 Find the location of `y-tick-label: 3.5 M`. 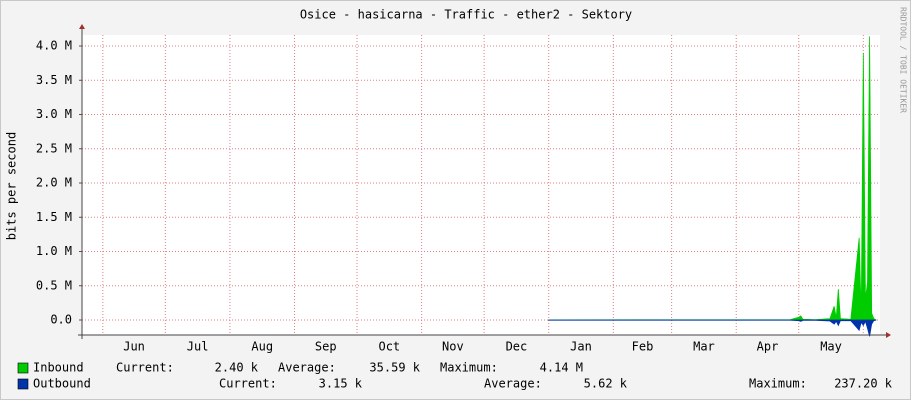

y-tick-label: 3.5 M is located at coordinates (54, 80).